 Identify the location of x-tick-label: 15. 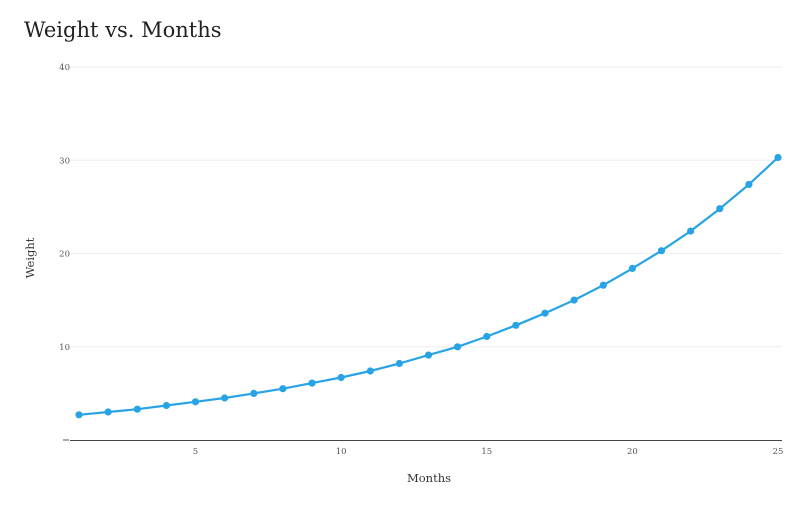
(486, 452).